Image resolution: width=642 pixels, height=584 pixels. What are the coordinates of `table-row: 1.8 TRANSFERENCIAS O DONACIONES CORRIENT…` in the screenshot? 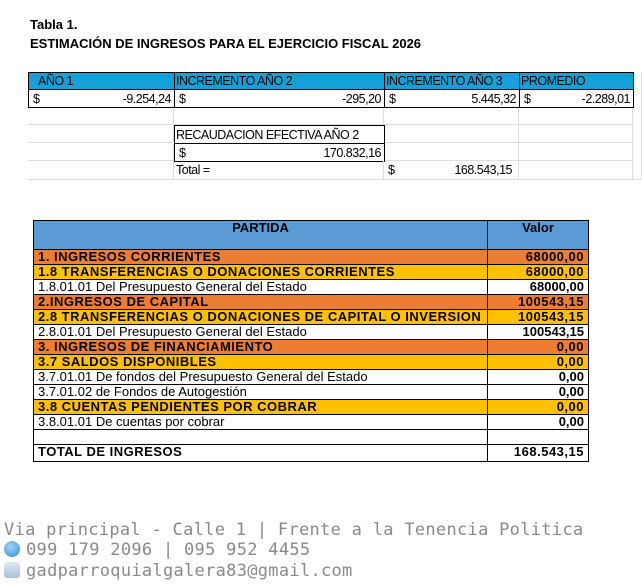 It's located at (311, 272).